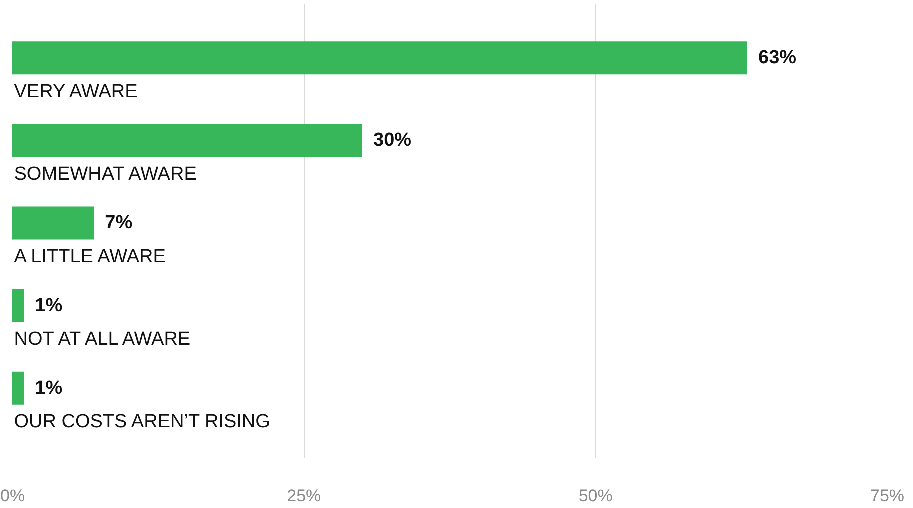  Describe the element at coordinates (119, 223) in the screenshot. I see `data-label: 7%` at that location.